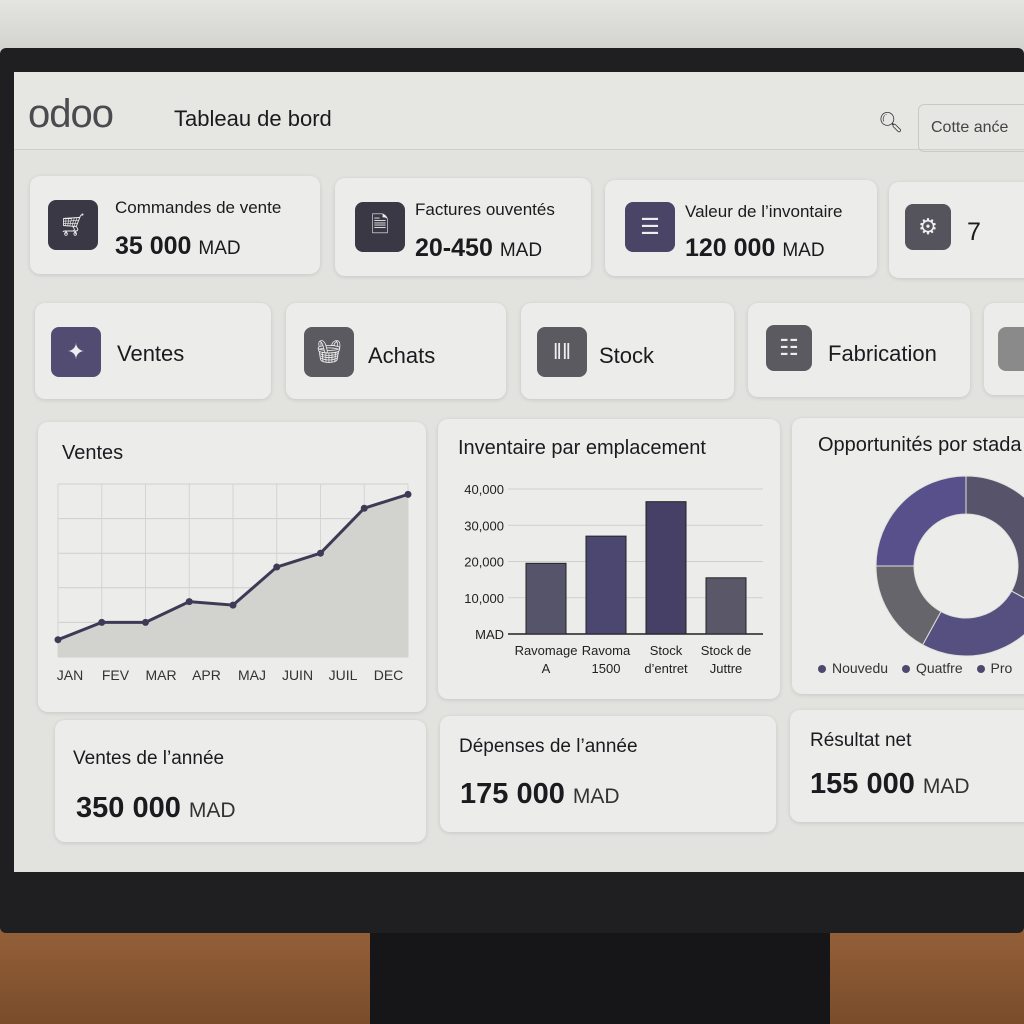 This screenshot has width=1024, height=1024. What do you see at coordinates (484, 489) in the screenshot?
I see `y-tick-label: 40,000` at bounding box center [484, 489].